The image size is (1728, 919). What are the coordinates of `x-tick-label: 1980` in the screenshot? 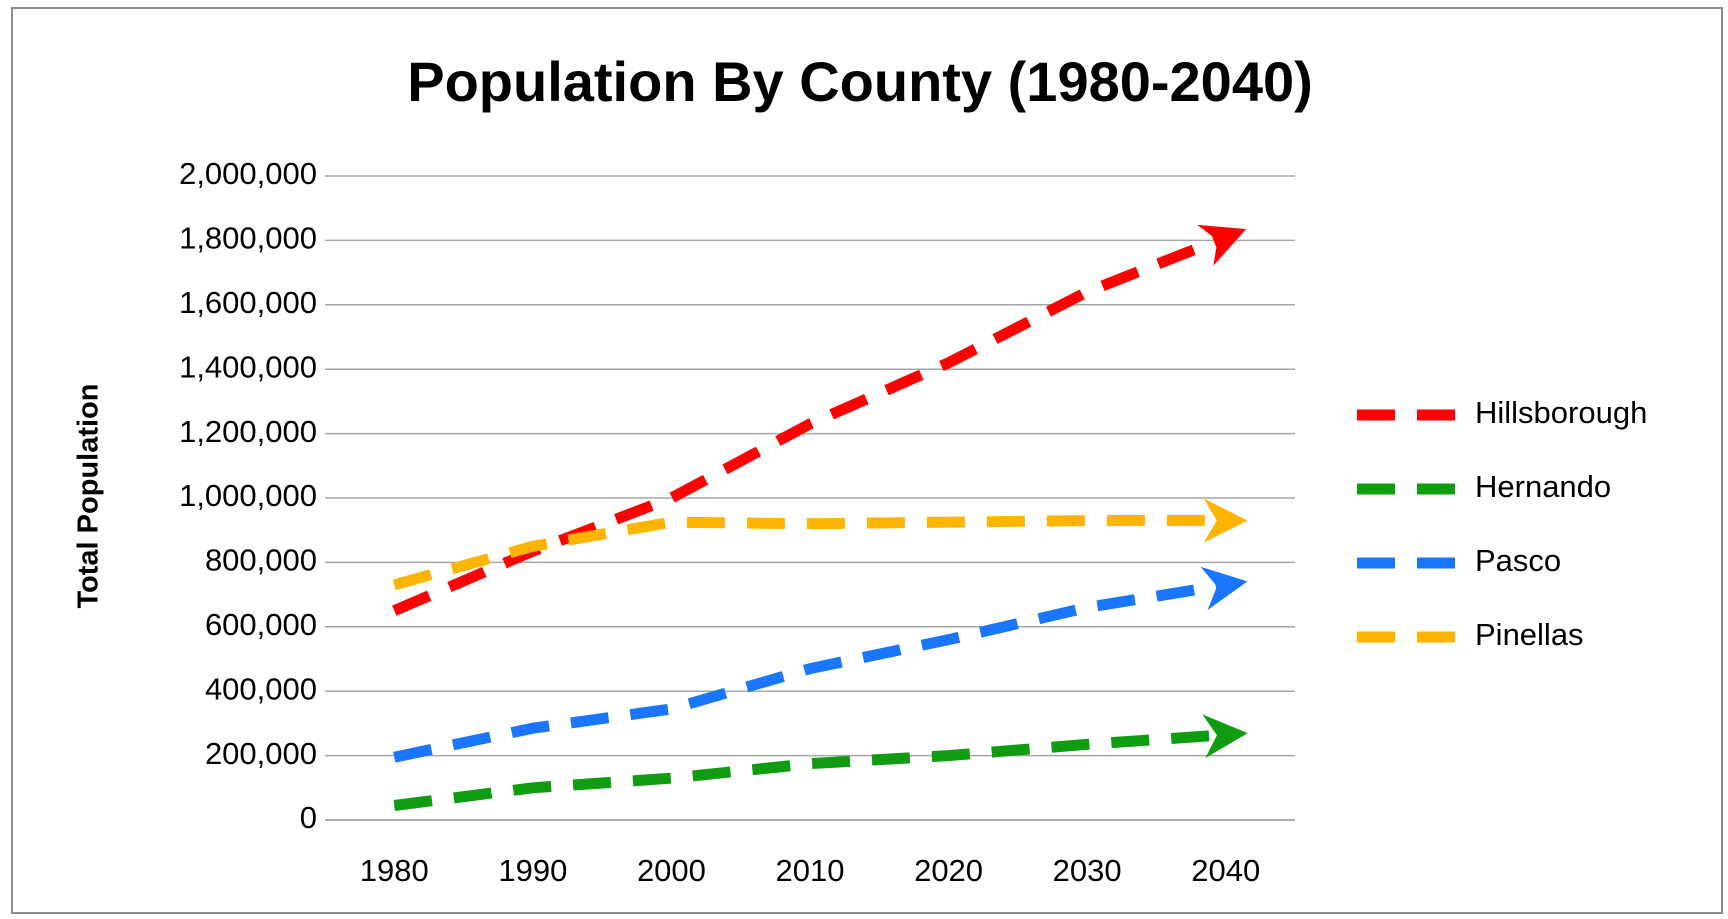 It's located at (394, 870).